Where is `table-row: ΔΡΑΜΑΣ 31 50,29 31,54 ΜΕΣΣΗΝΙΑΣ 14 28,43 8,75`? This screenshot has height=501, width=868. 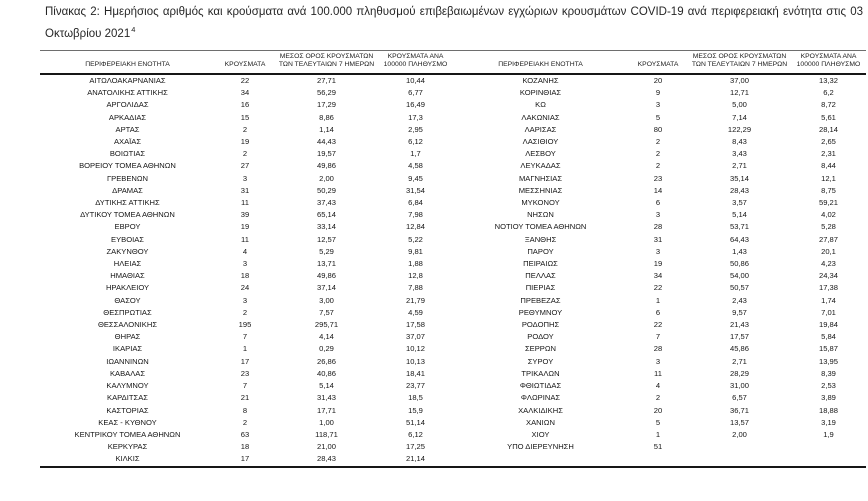 table-row: ΔΡΑΜΑΣ 31 50,29 31,54 ΜΕΣΣΗΝΙΑΣ 14 28,43 8,75 is located at coordinates (453, 191).